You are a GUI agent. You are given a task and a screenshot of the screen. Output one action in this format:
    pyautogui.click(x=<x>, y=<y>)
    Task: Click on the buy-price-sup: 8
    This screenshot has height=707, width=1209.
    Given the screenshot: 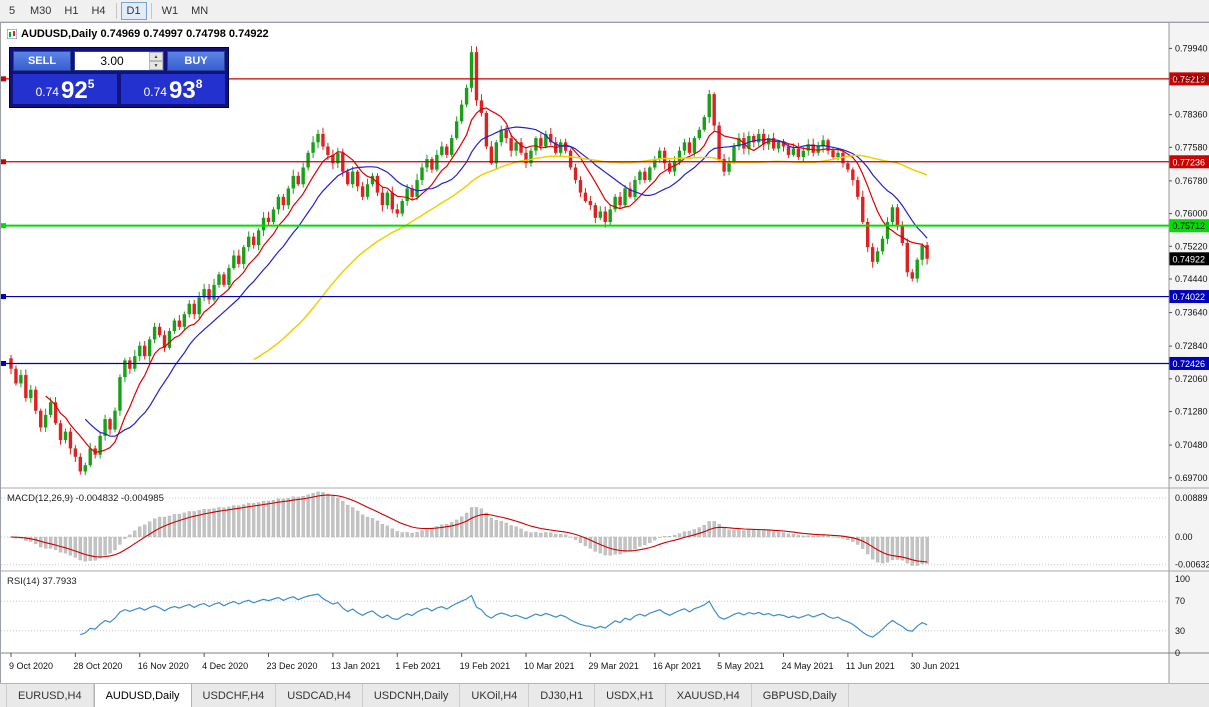 What is the action you would take?
    pyautogui.click(x=199, y=84)
    